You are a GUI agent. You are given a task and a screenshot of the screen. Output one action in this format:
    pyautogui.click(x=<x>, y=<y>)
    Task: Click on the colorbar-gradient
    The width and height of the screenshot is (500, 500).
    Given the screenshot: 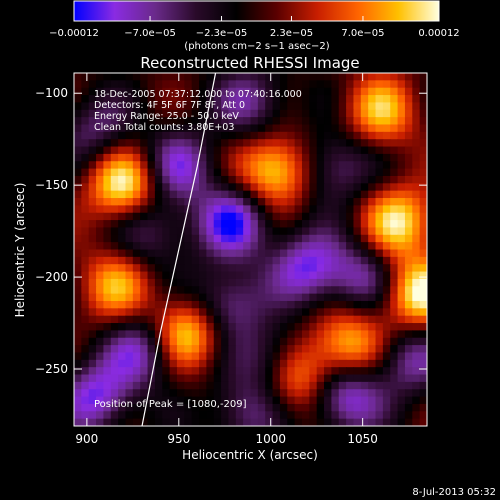 What is the action you would take?
    pyautogui.click(x=256, y=11)
    